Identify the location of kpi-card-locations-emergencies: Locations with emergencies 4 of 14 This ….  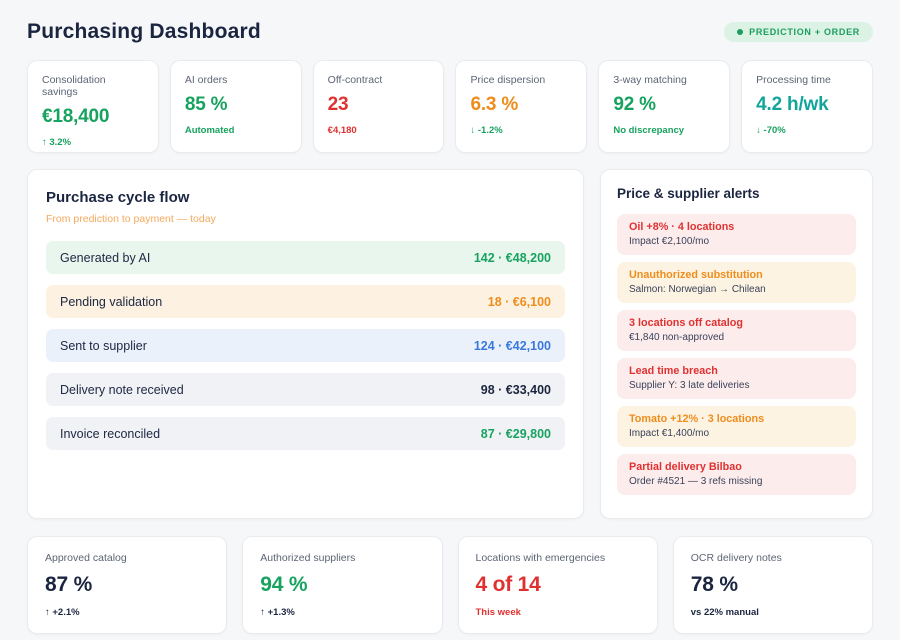
(557, 585).